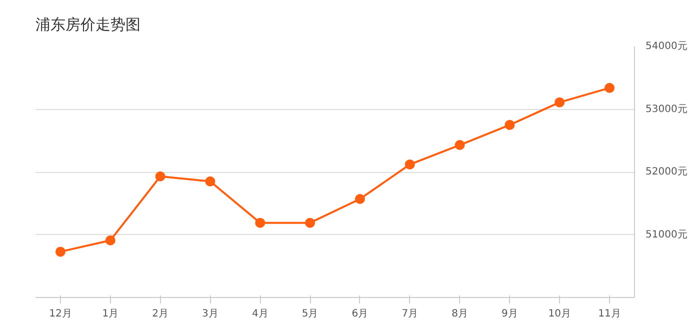  Describe the element at coordinates (360, 314) in the screenshot. I see `x-tick-label: 6月` at that location.